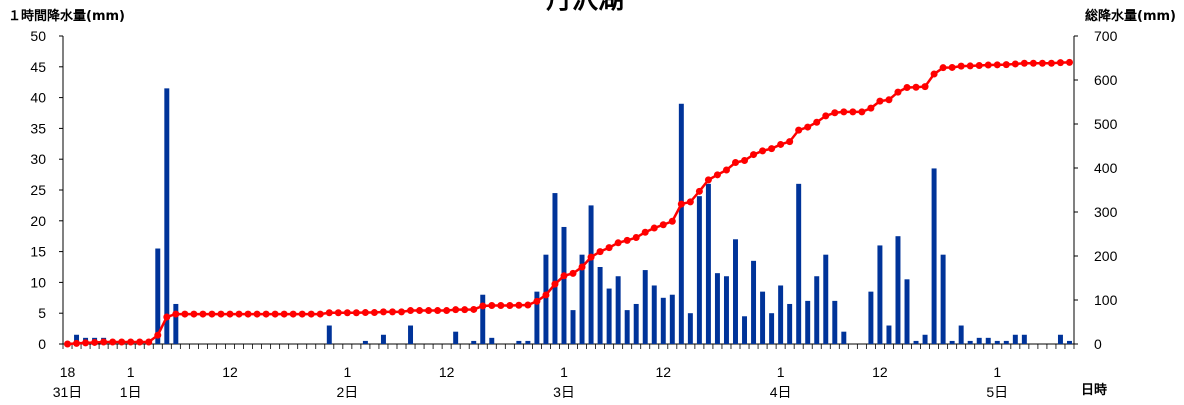 The width and height of the screenshot is (1184, 405). Describe the element at coordinates (38, 159) in the screenshot. I see `left-tick-label: 30` at that location.